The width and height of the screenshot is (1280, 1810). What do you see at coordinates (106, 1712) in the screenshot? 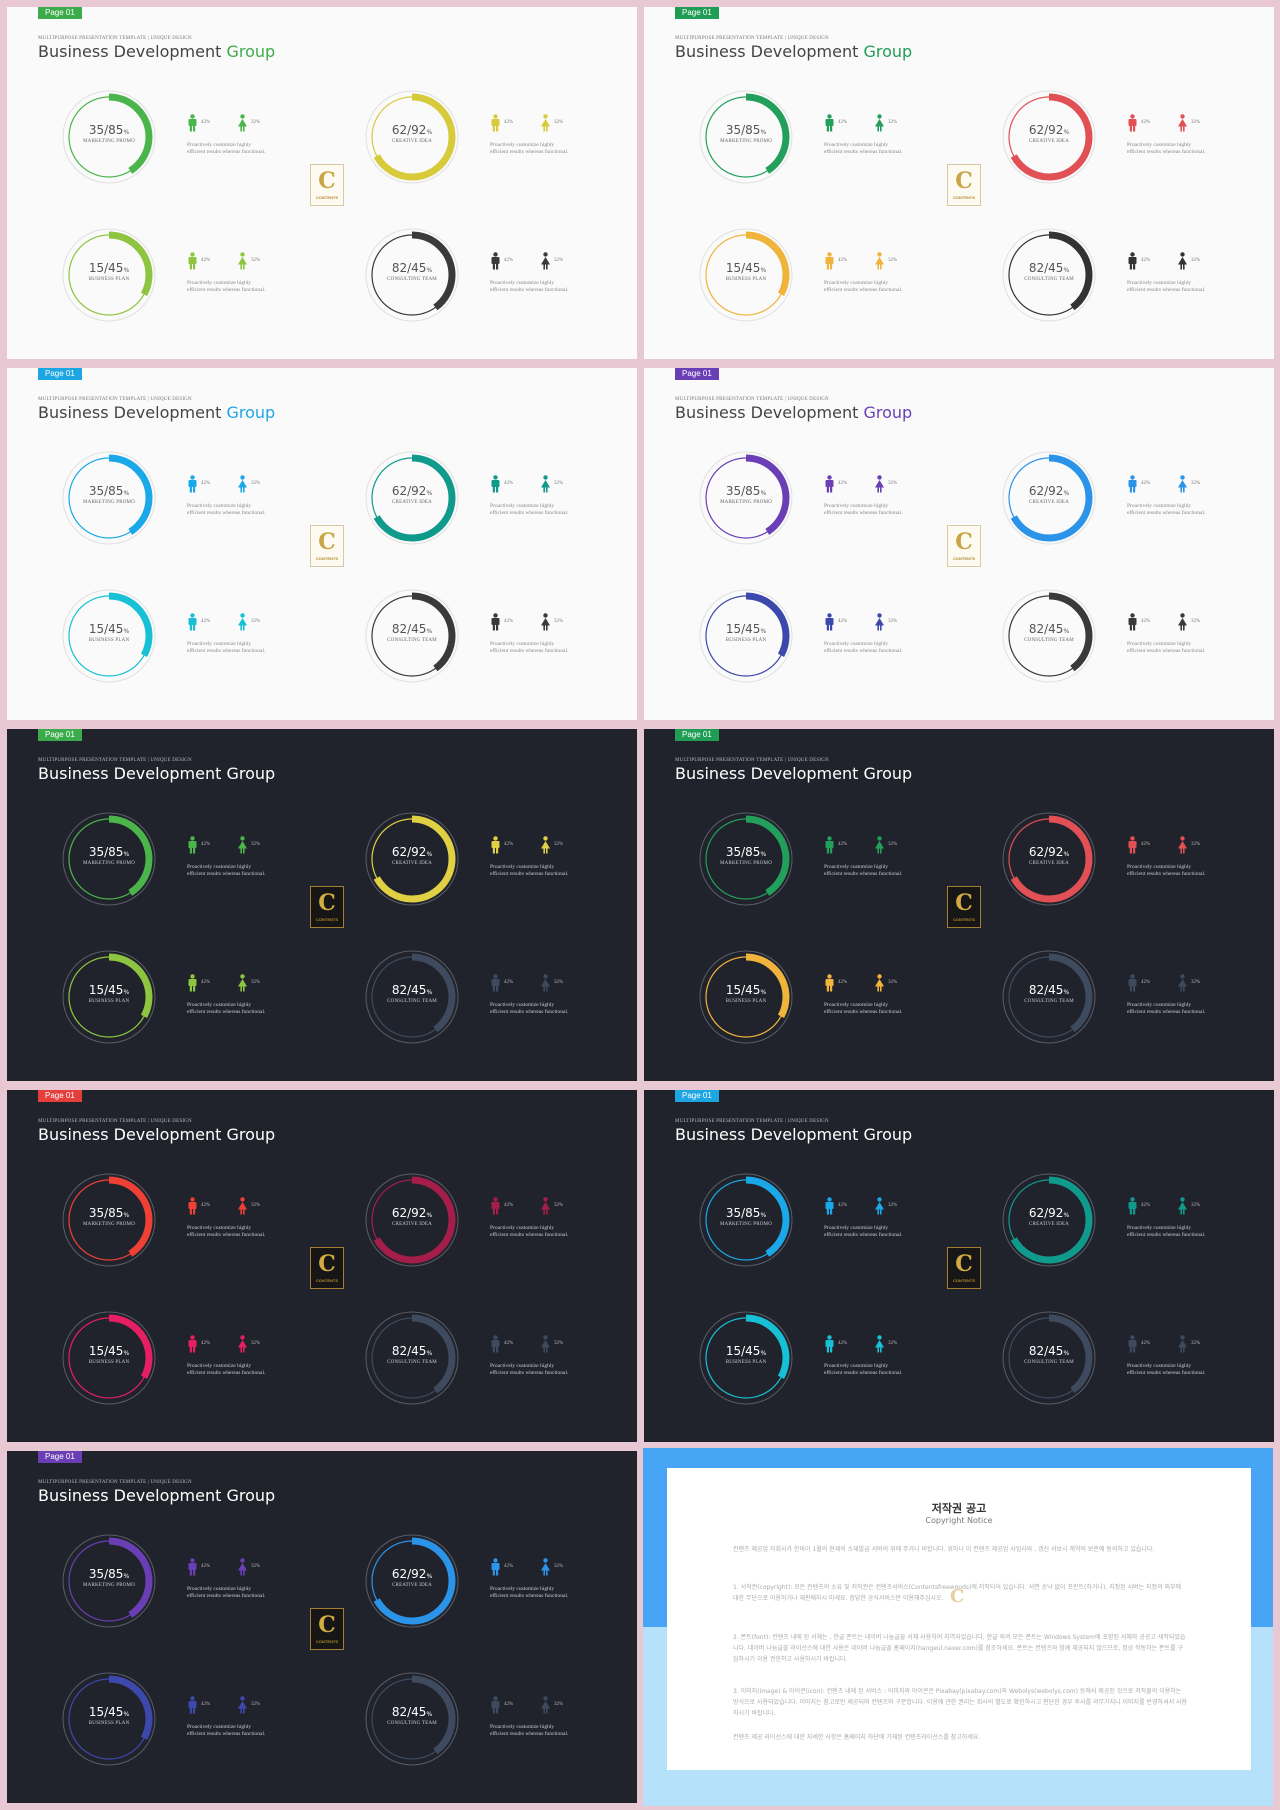
I see `donut-number: 15/45` at bounding box center [106, 1712].